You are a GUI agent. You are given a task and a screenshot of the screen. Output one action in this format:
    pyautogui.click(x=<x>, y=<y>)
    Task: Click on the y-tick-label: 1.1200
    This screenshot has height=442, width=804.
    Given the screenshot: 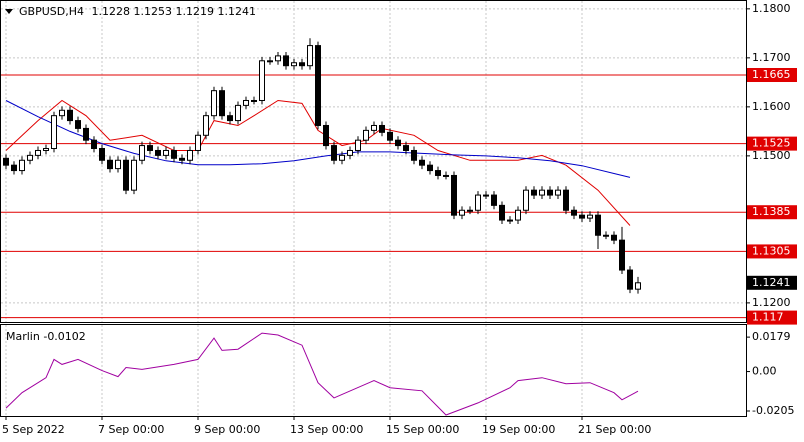 What is the action you would take?
    pyautogui.click(x=771, y=302)
    